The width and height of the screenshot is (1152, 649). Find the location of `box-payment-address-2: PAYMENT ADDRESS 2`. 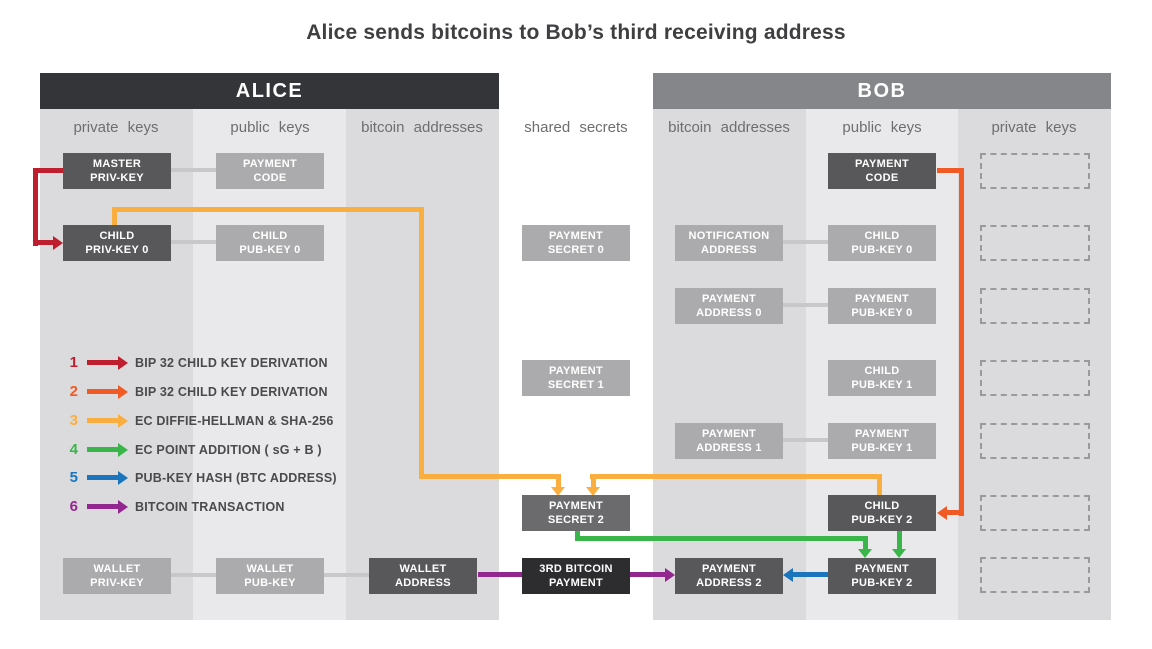

box-payment-address-2: PAYMENT ADDRESS 2 is located at coordinates (729, 576).